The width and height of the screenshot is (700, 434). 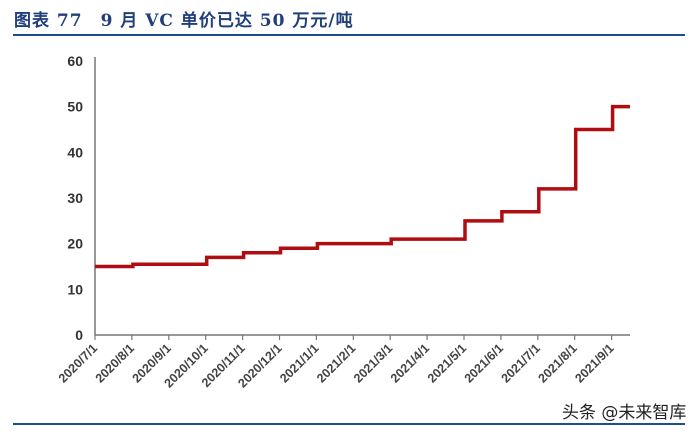 What do you see at coordinates (624, 413) in the screenshot?
I see `watermark: 头条 @未来智库` at bounding box center [624, 413].